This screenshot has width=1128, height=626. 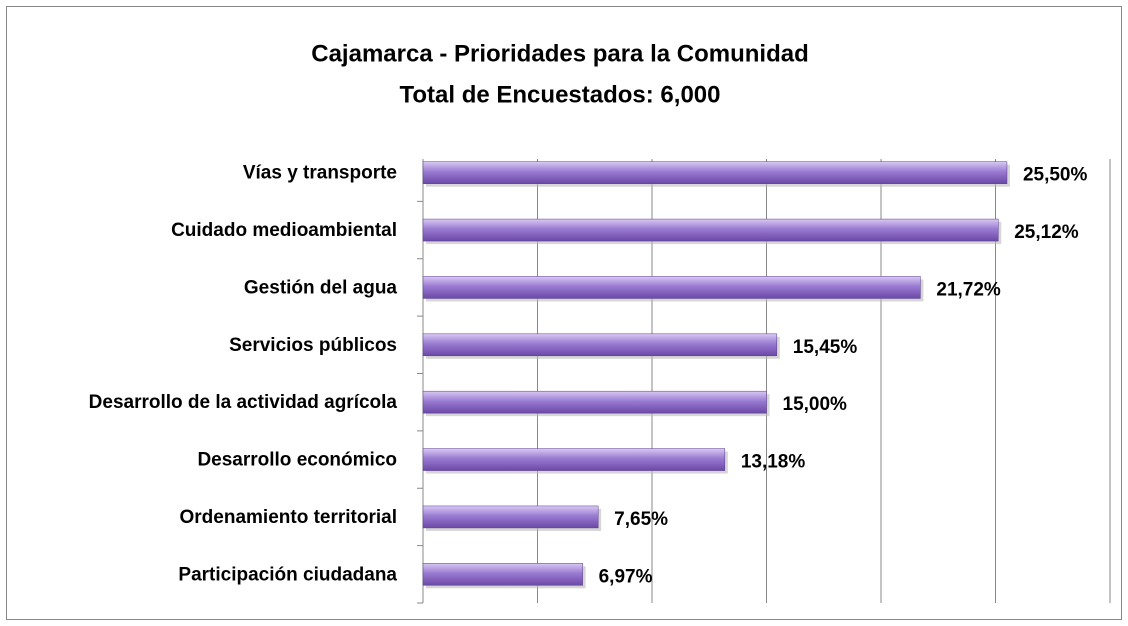 I want to click on data-label: 15,00%, so click(x=815, y=404).